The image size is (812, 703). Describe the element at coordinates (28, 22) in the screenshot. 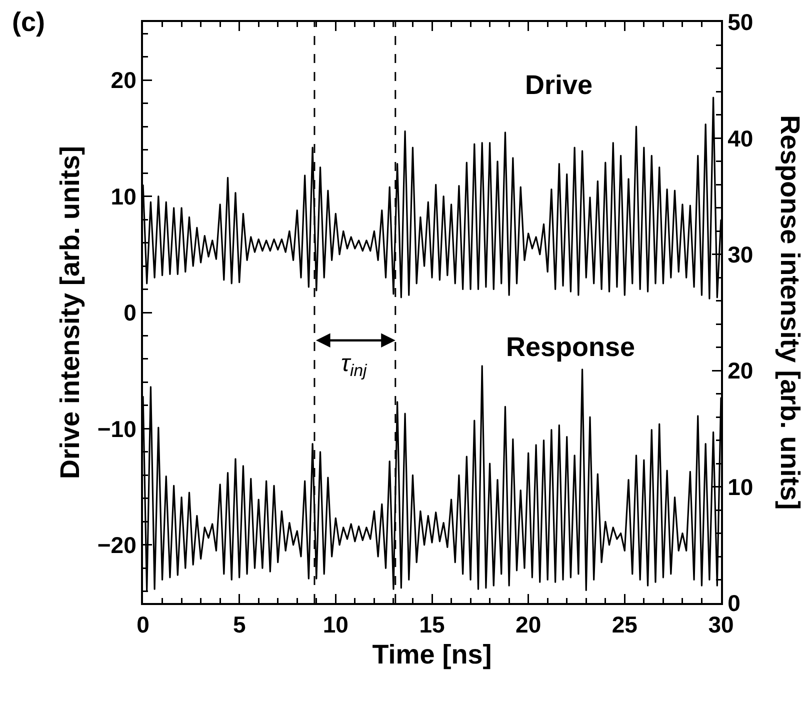

I see `text: (c)` at that location.